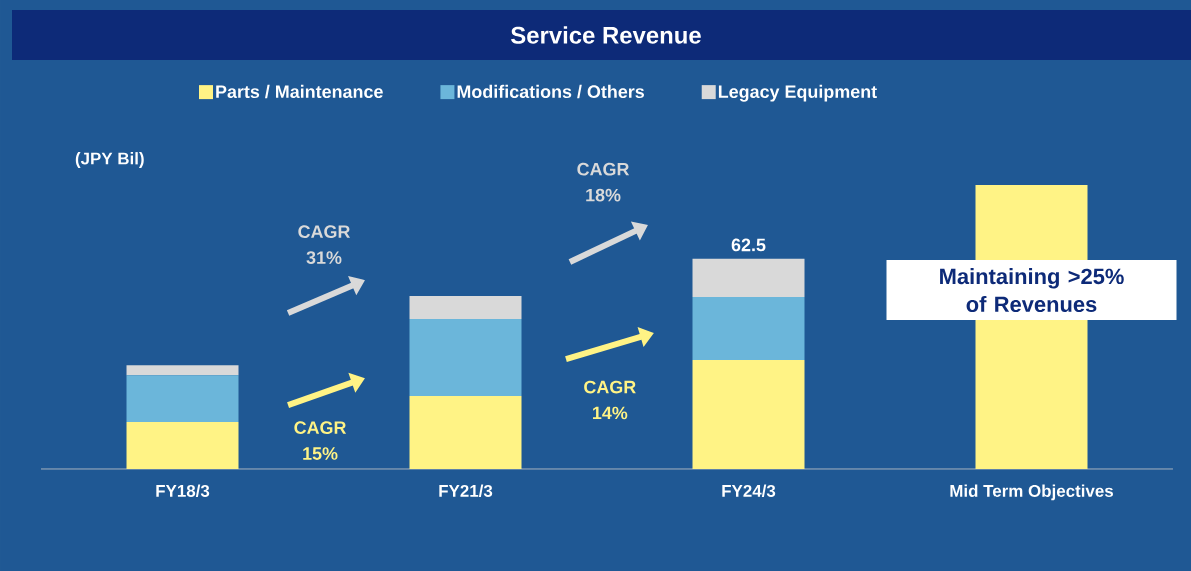  I want to click on annotation: 62.5, so click(748, 245).